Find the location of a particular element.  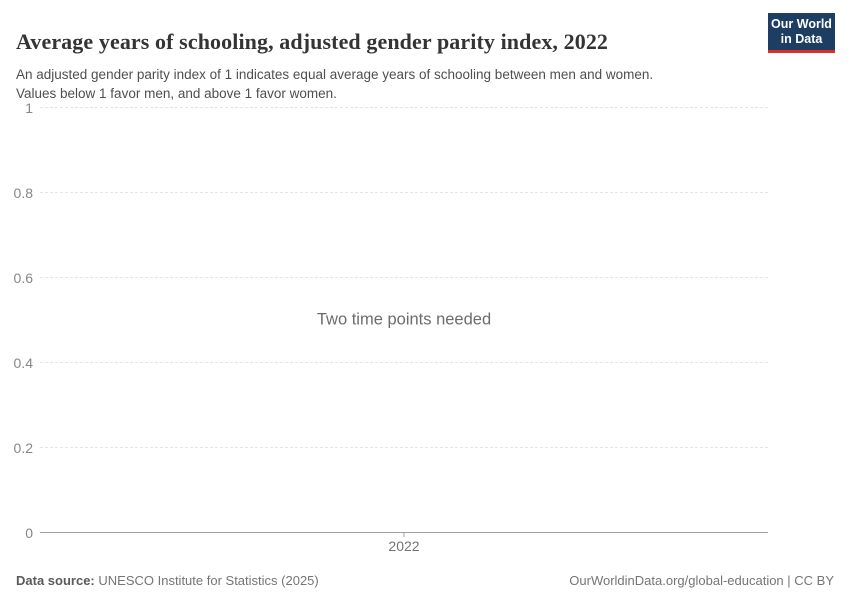

y-tick-label: 0.4 is located at coordinates (23, 363).